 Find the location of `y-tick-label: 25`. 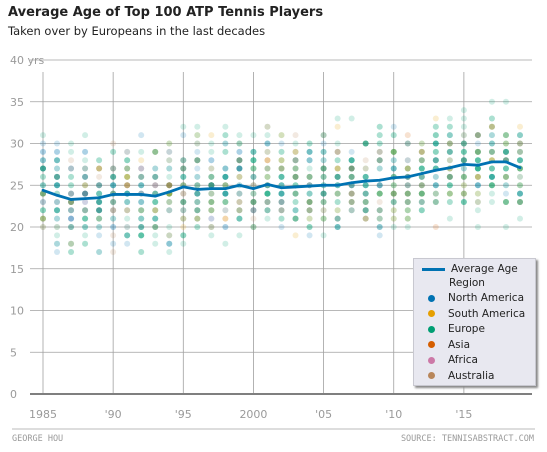

y-tick-label: 25 is located at coordinates (17, 185).